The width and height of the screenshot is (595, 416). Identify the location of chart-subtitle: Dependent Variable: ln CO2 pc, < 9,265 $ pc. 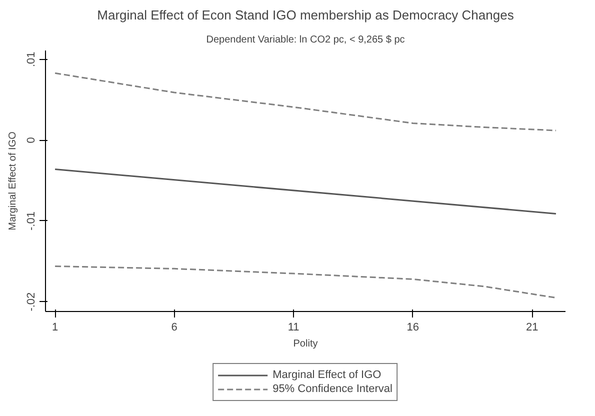
(305, 40).